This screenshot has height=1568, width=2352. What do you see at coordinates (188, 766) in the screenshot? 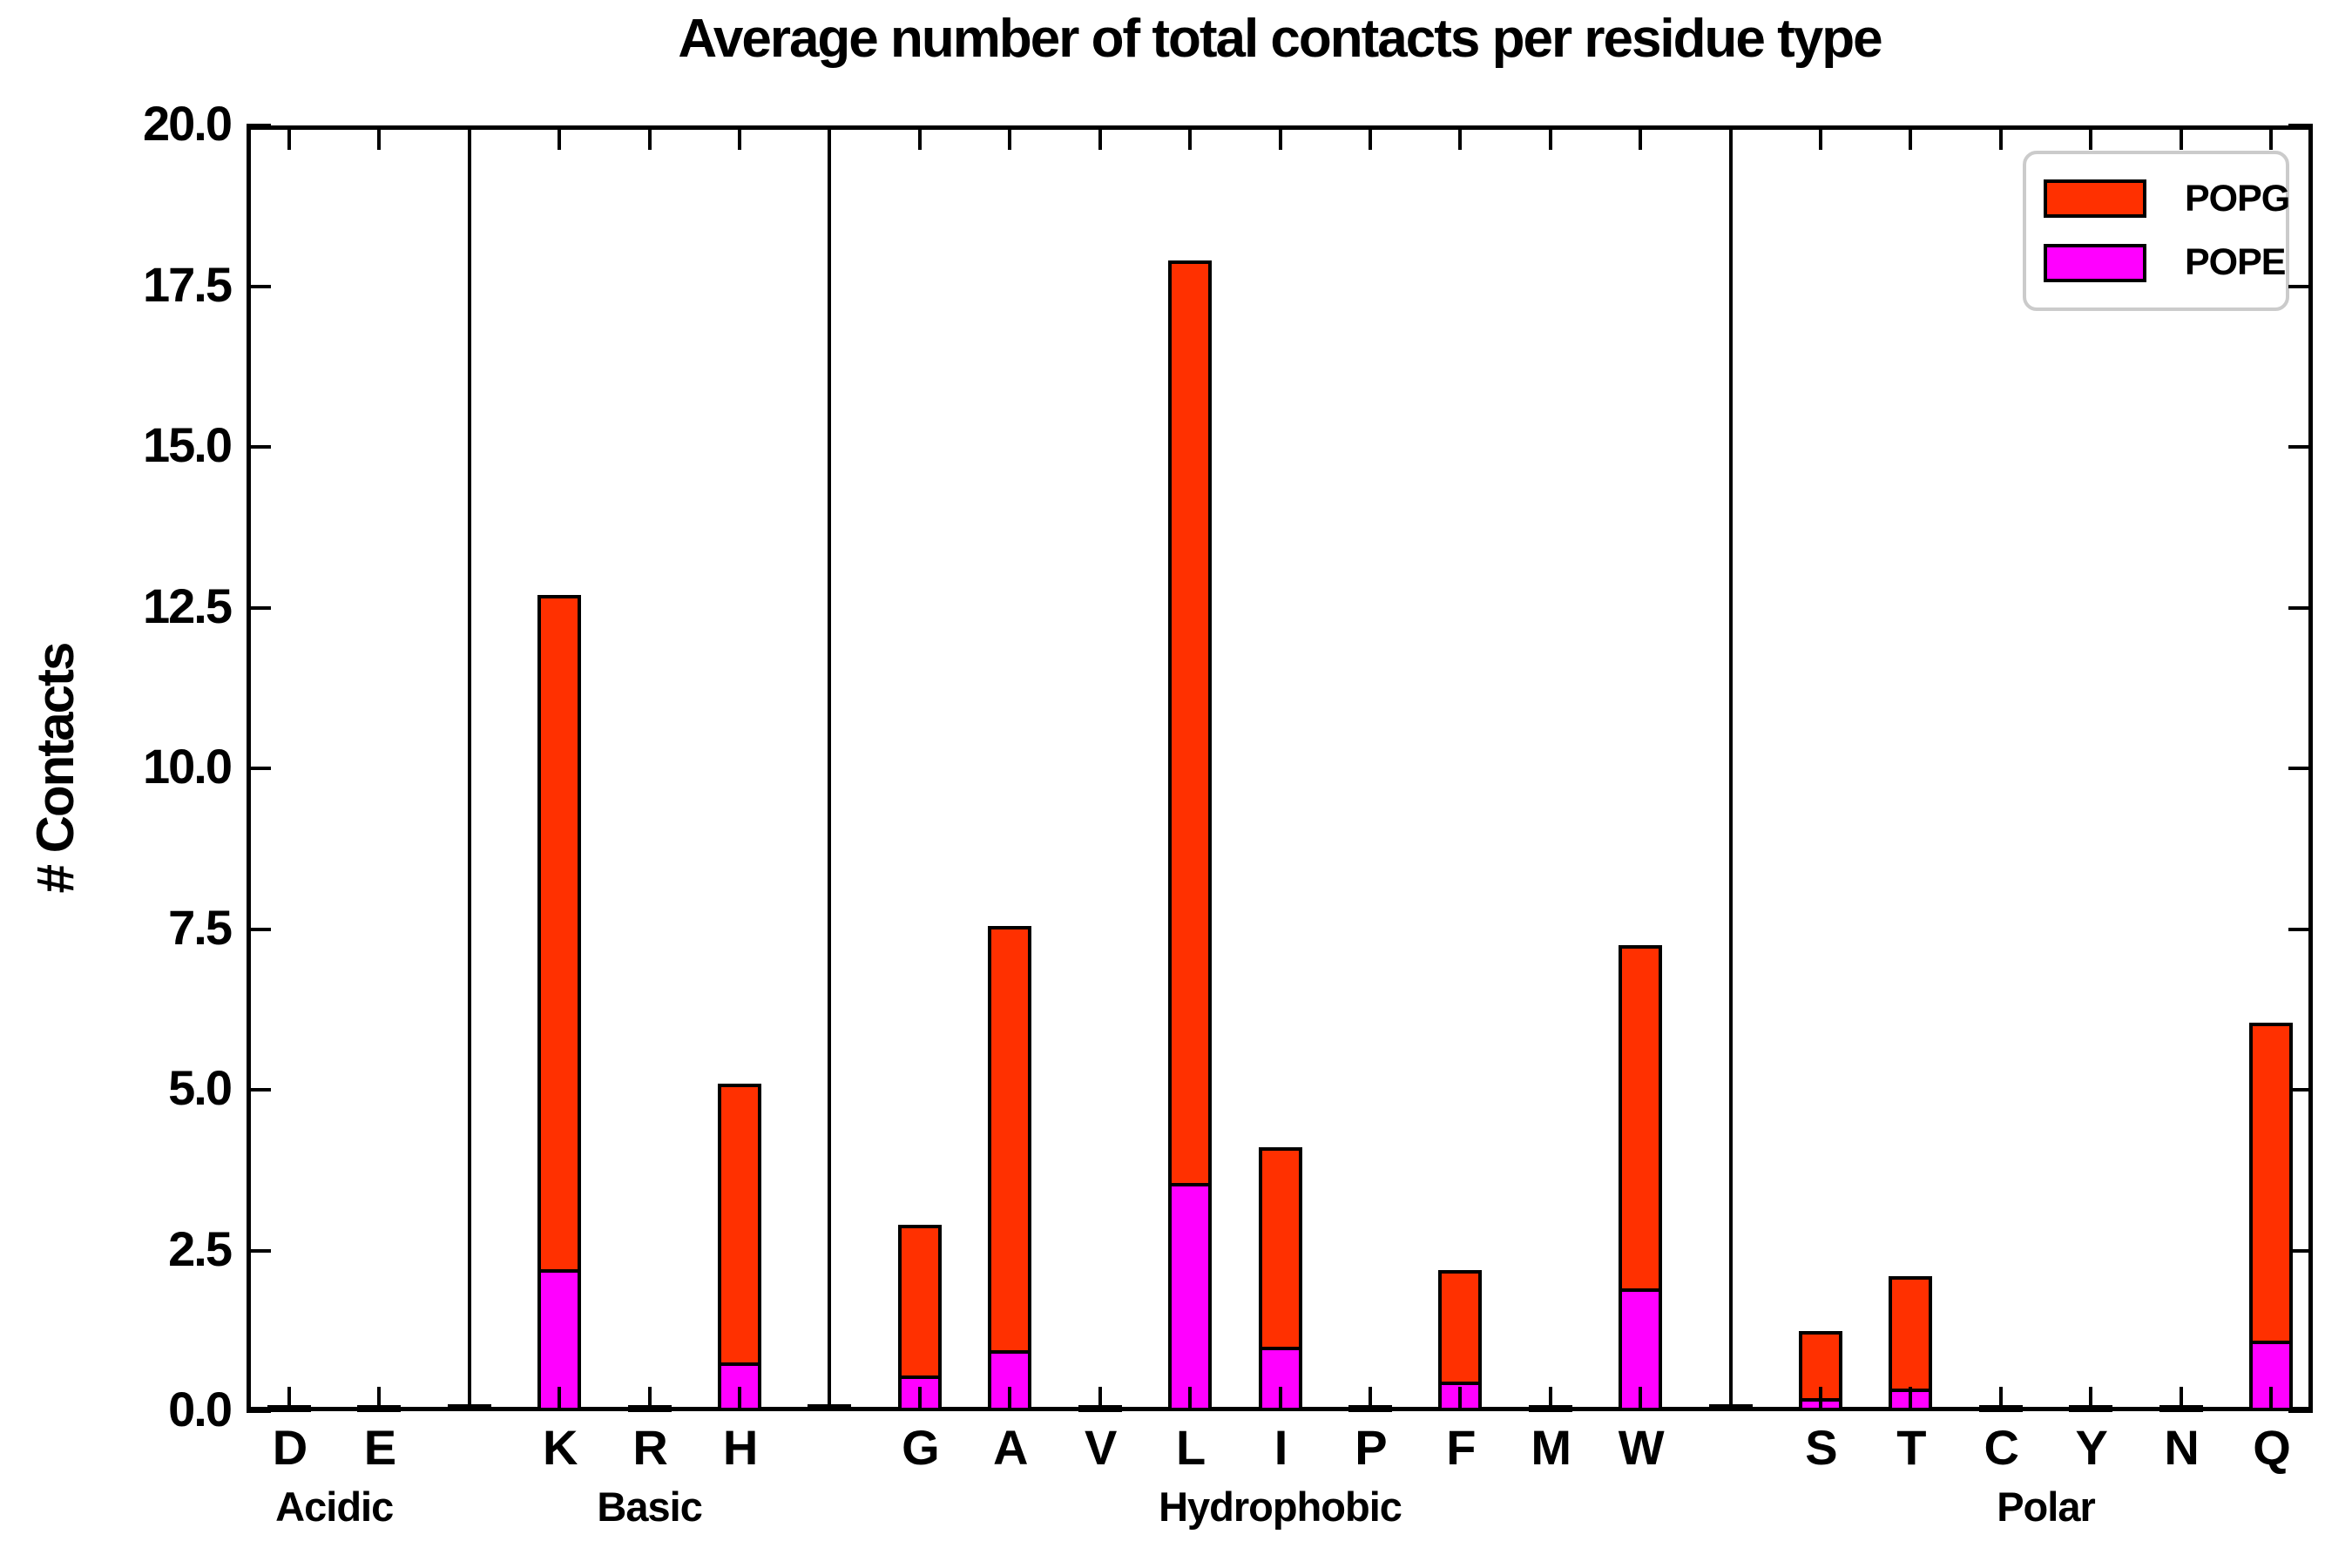
I see `y-tick-label: 10.0` at bounding box center [188, 766].